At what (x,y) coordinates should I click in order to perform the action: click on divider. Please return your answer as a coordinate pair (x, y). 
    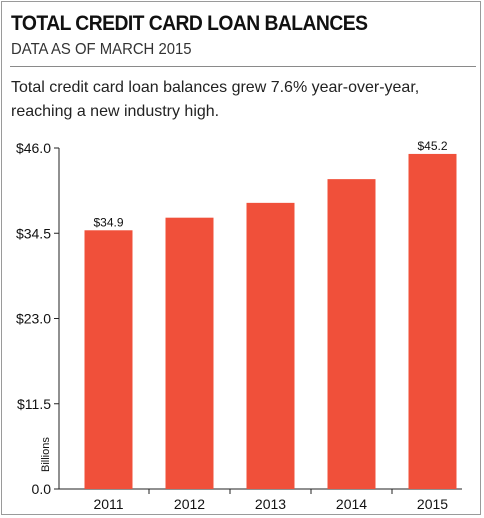
    Looking at the image, I should click on (243, 66).